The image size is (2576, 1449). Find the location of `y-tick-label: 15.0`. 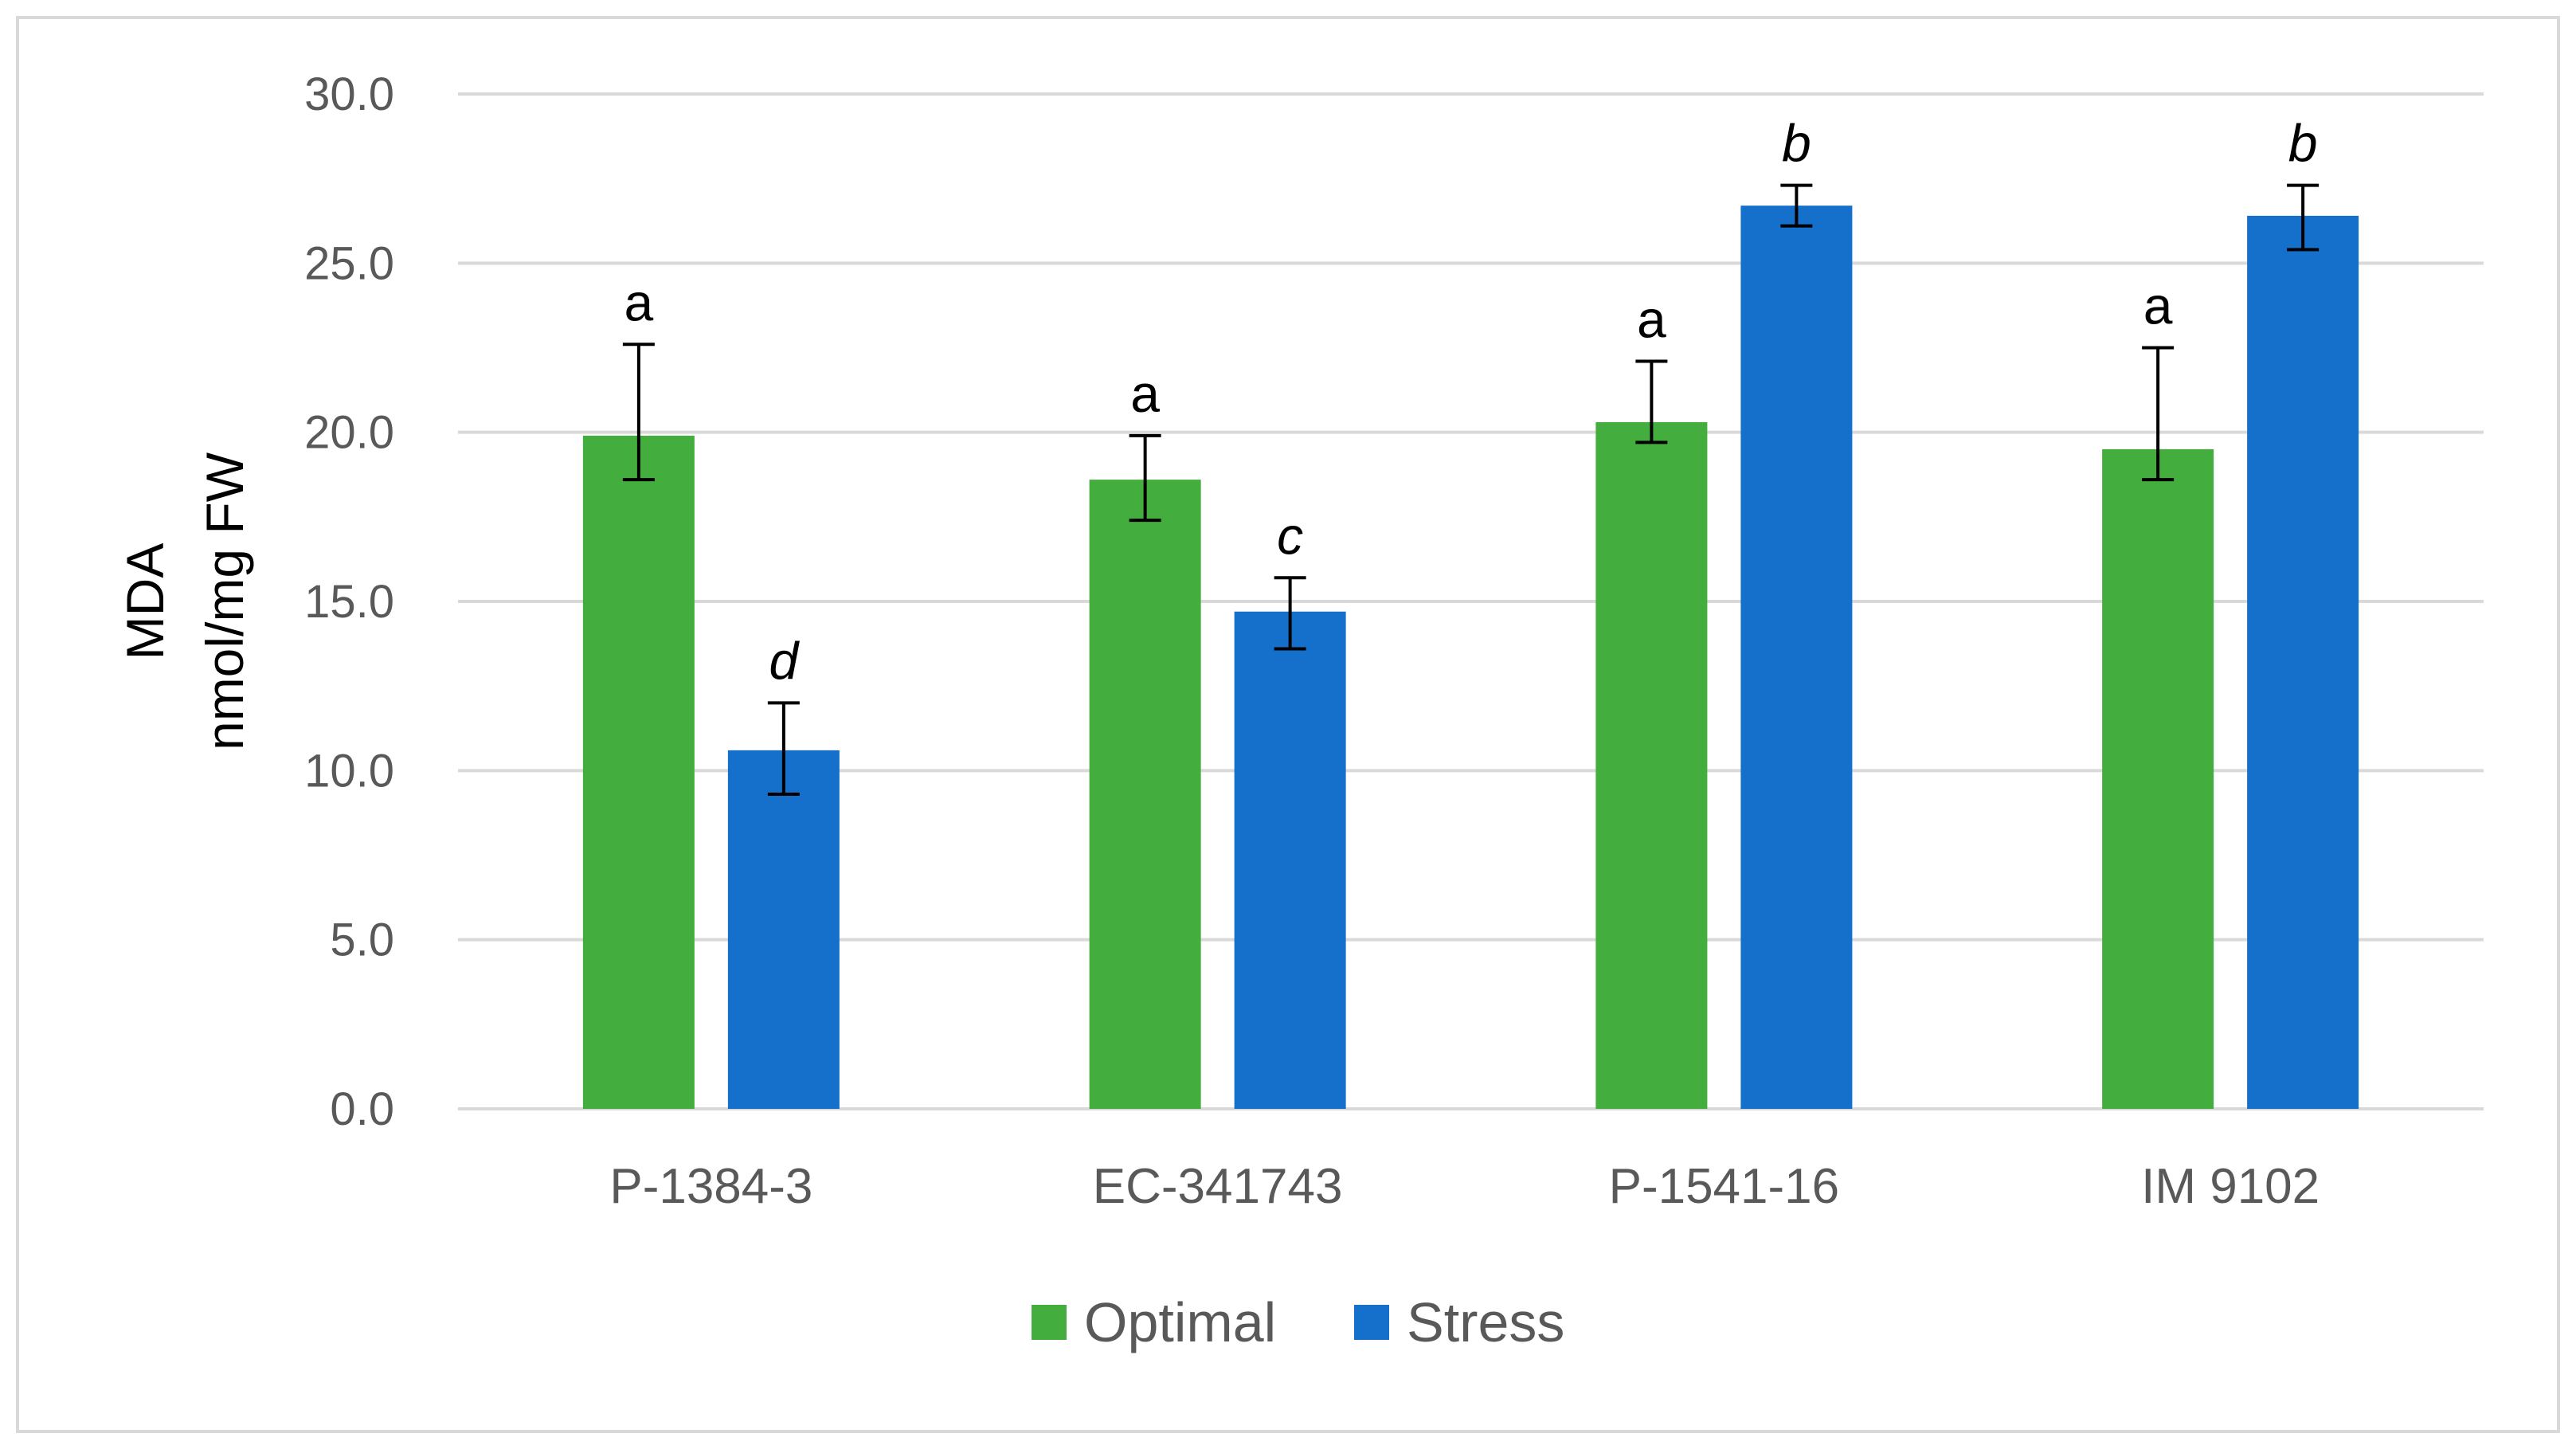

y-tick-label: 15.0 is located at coordinates (349, 602).